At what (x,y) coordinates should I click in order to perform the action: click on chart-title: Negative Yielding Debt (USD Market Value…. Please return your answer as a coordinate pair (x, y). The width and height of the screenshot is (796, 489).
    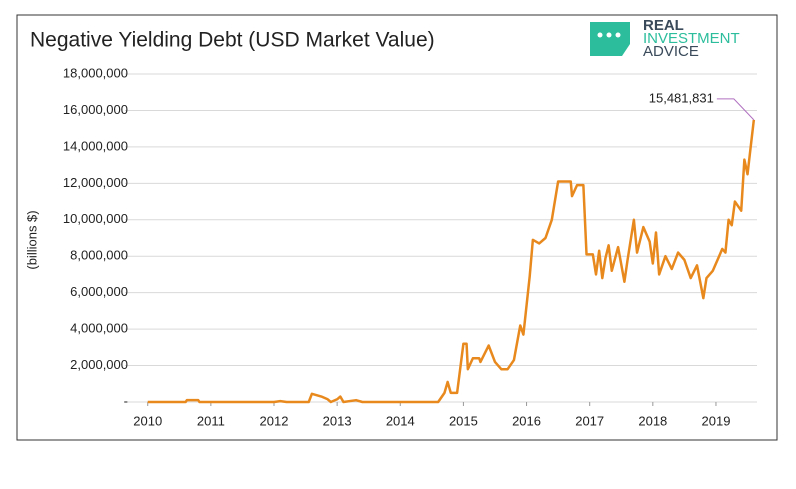
    Looking at the image, I should click on (232, 40).